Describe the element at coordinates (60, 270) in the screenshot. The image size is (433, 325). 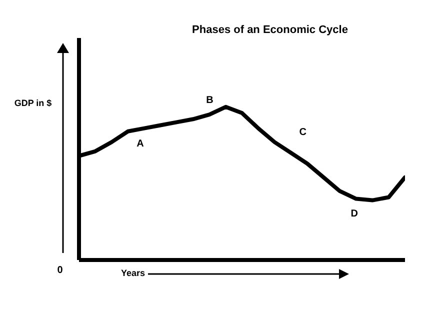
I see `text: 0` at that location.